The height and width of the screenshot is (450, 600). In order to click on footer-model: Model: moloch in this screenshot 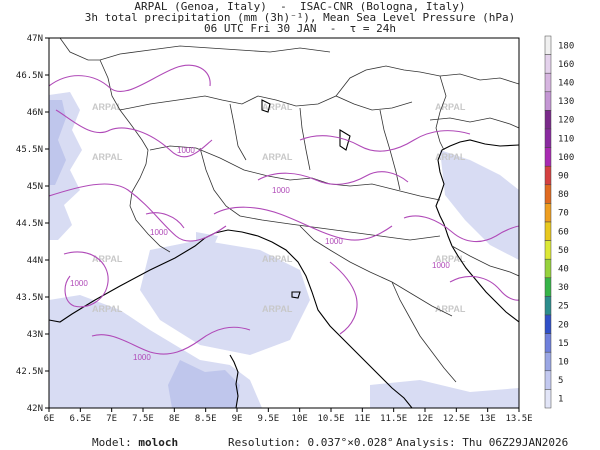, I will do `click(135, 442)`.